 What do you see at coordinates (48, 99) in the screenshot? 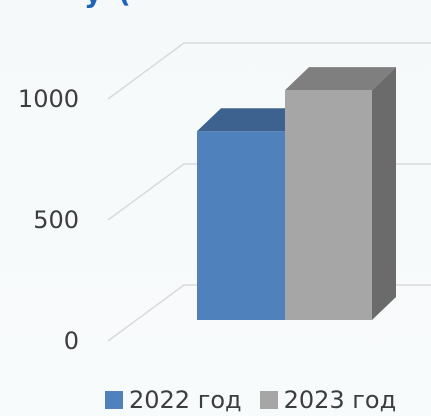
I see `y-tick-label-1000: 1000` at bounding box center [48, 99].